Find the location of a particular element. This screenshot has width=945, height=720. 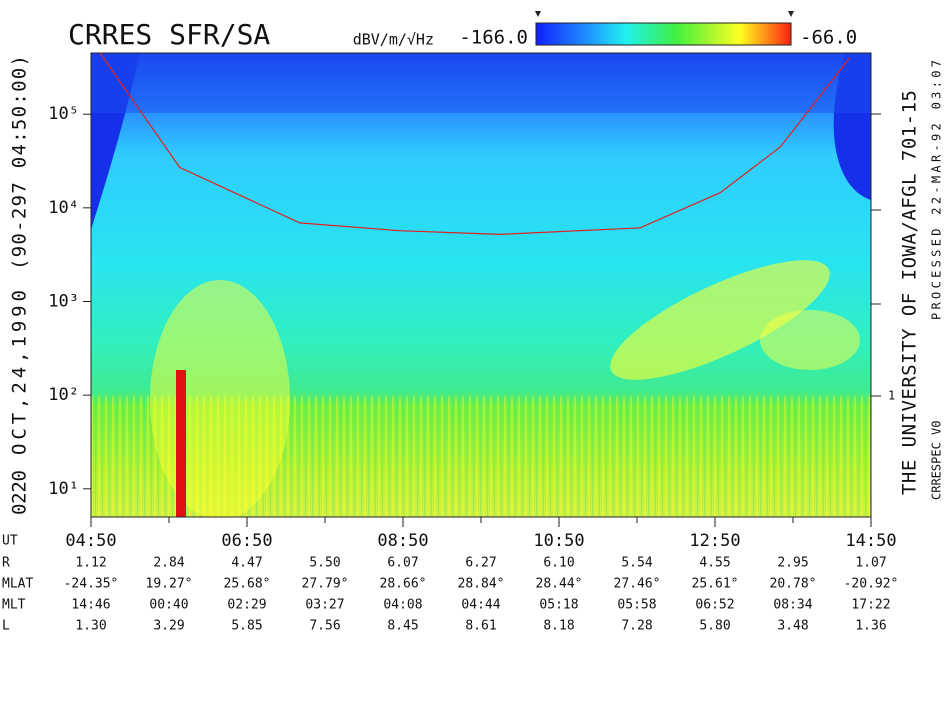

ephemeris-value: 1.30 is located at coordinates (90, 626).